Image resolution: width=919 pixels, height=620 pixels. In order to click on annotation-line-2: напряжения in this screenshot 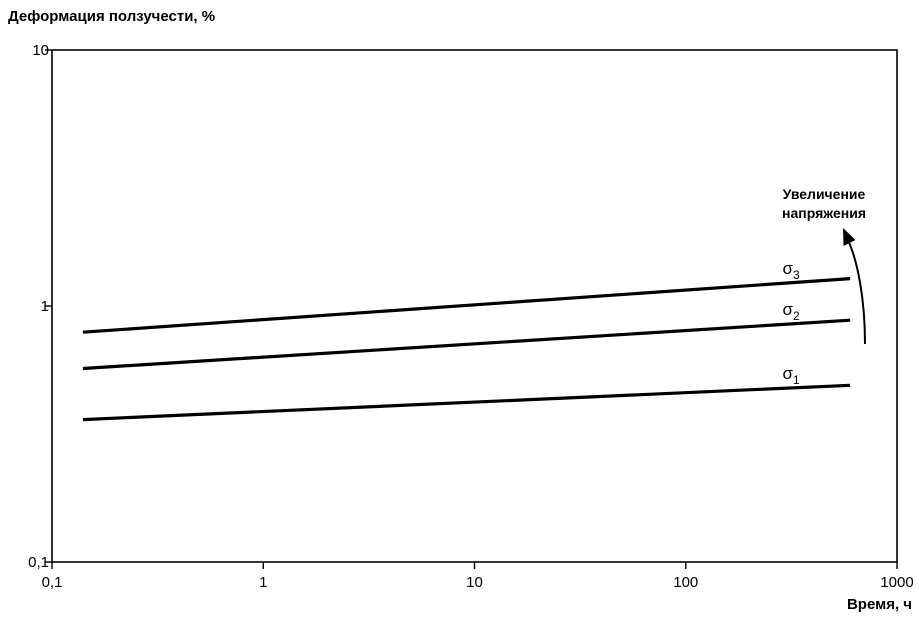, I will do `click(824, 213)`.